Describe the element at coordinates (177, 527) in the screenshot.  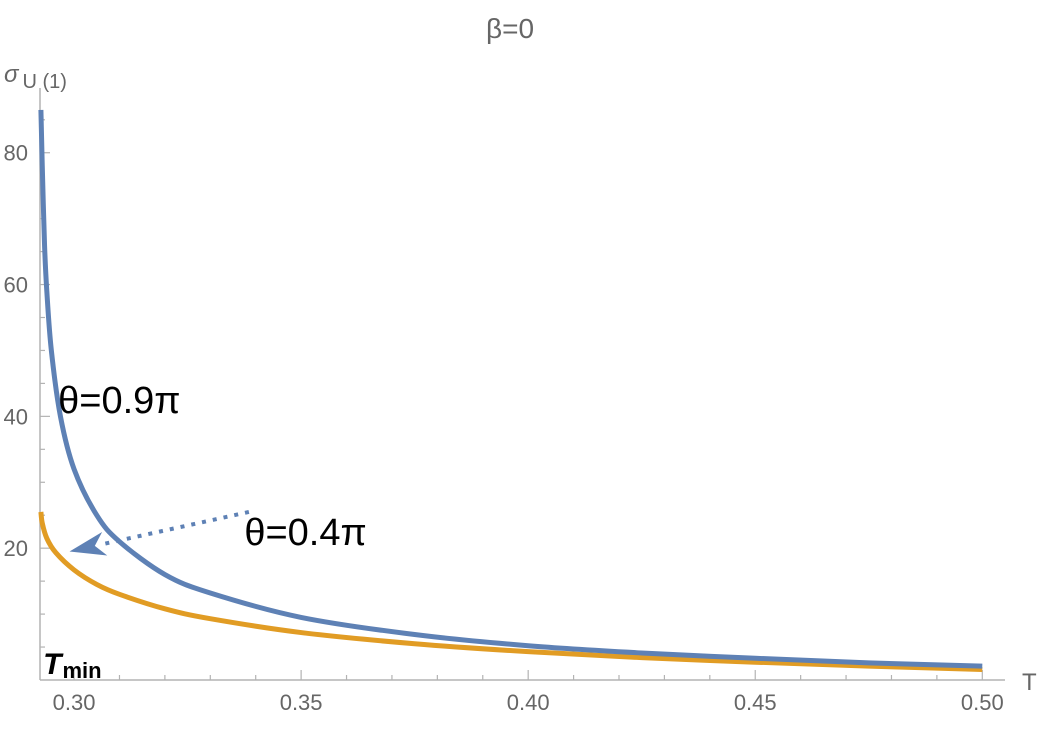
I see `arrow-shaft` at that location.